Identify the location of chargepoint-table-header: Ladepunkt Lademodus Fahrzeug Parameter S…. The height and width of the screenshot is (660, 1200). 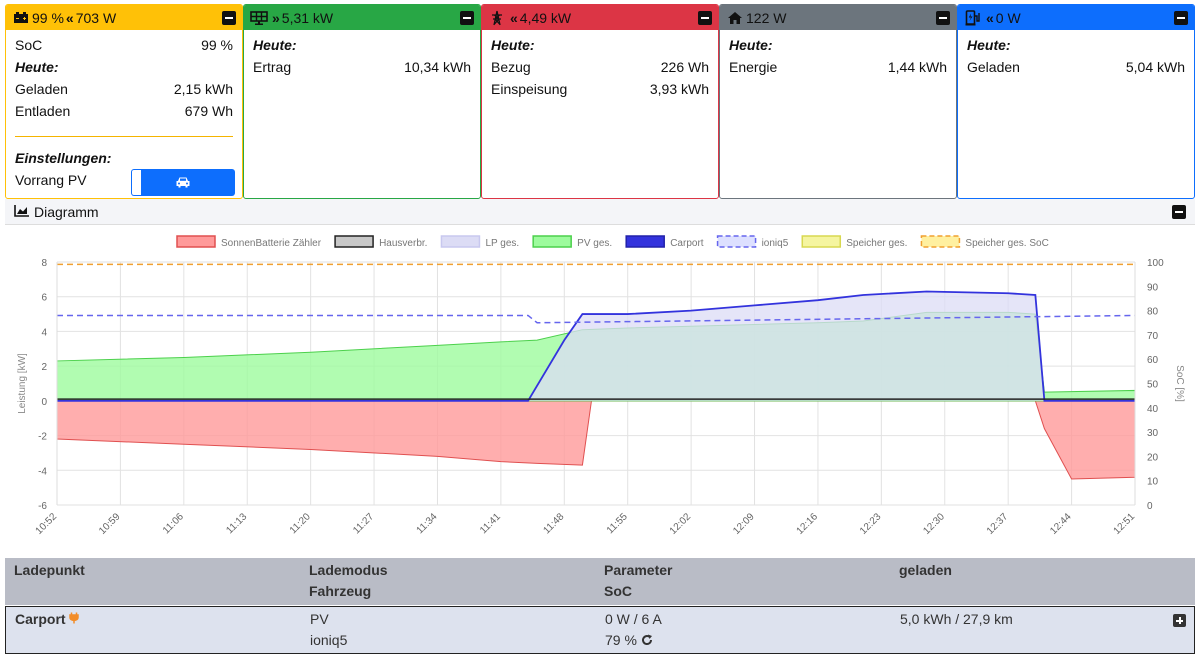
(600, 581).